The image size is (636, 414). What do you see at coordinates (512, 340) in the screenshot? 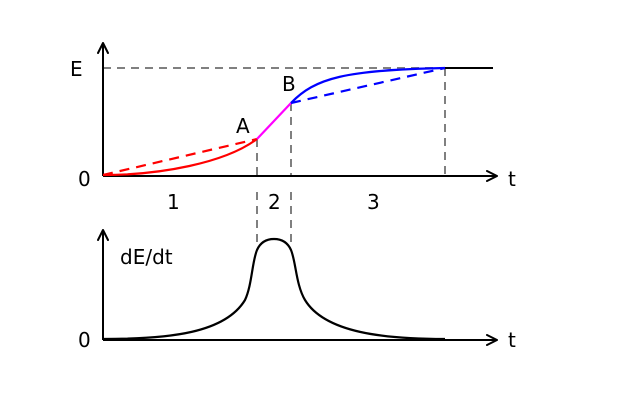
I see `bottom-x-axis-label: t` at bounding box center [512, 340].